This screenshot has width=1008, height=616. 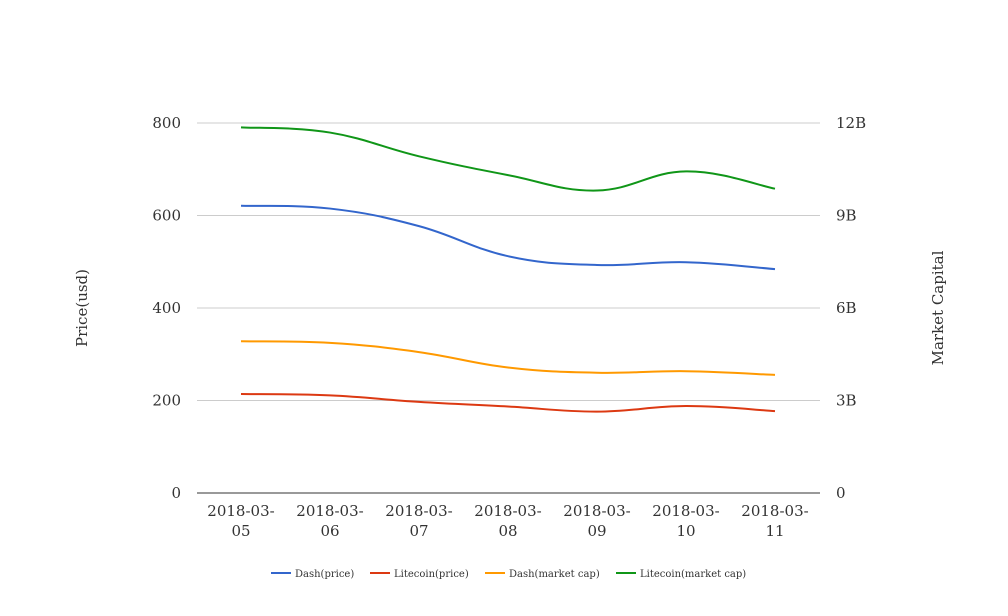 I want to click on right-axis-title: Market Capital, so click(x=938, y=307).